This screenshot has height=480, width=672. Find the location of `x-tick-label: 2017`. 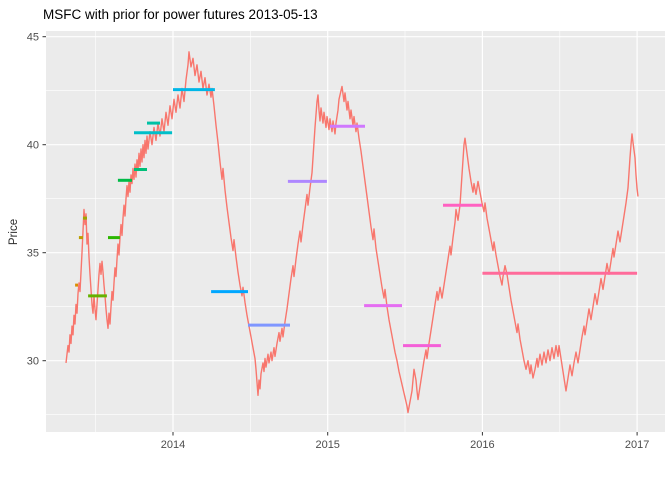

x-tick-label: 2017 is located at coordinates (637, 445).